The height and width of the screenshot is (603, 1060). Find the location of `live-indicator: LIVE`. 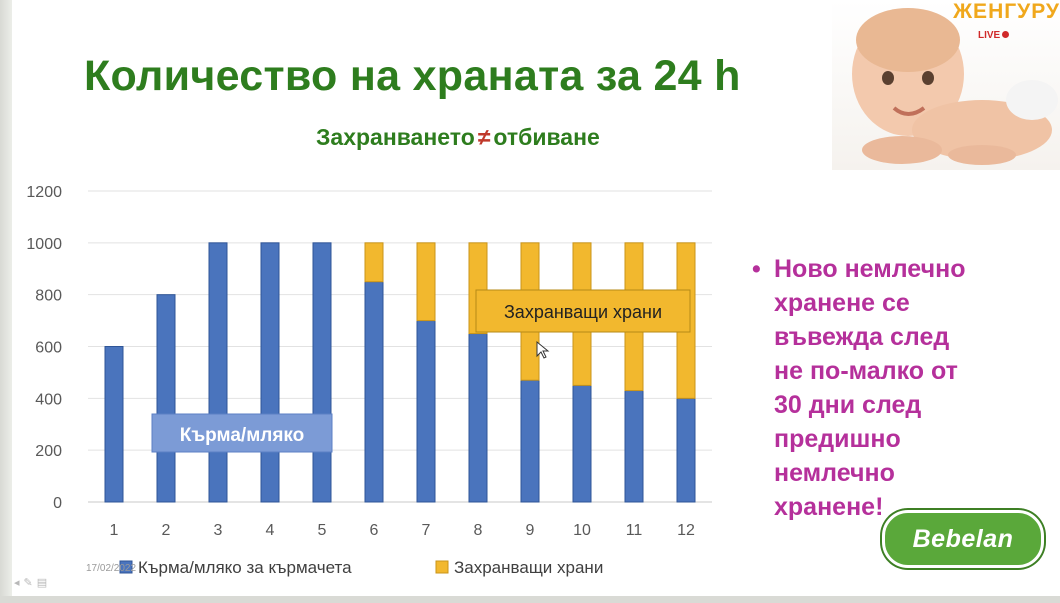

live-indicator: LIVE is located at coordinates (994, 35).